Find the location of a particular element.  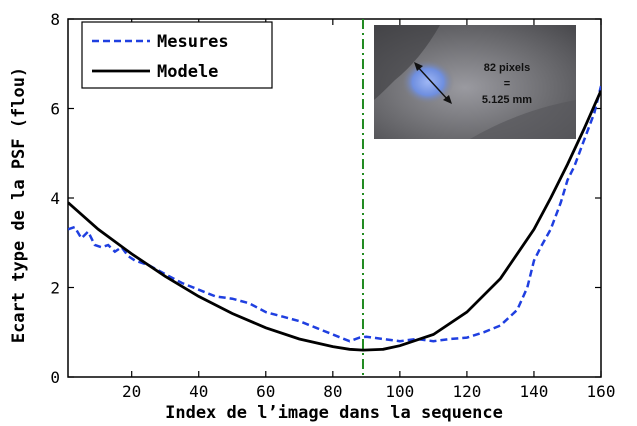

legend-label-mesures: Mesures is located at coordinates (193, 42).